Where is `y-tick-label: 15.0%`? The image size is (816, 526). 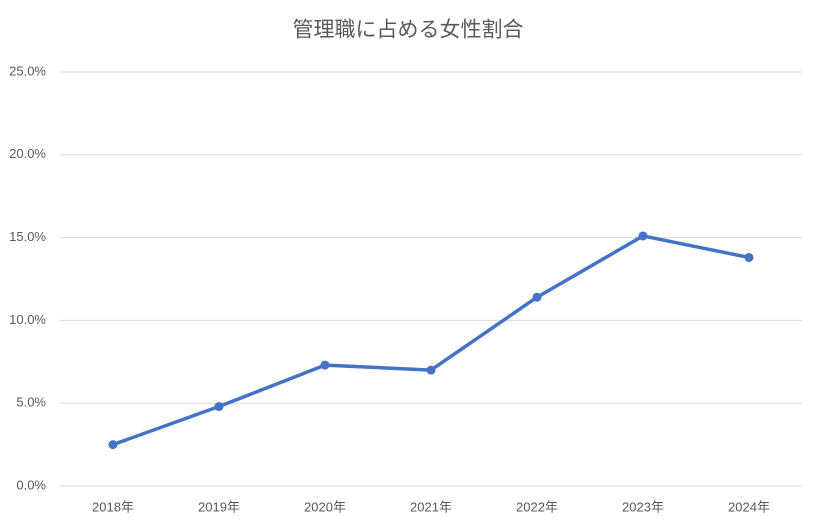
y-tick-label: 15.0% is located at coordinates (27, 236).